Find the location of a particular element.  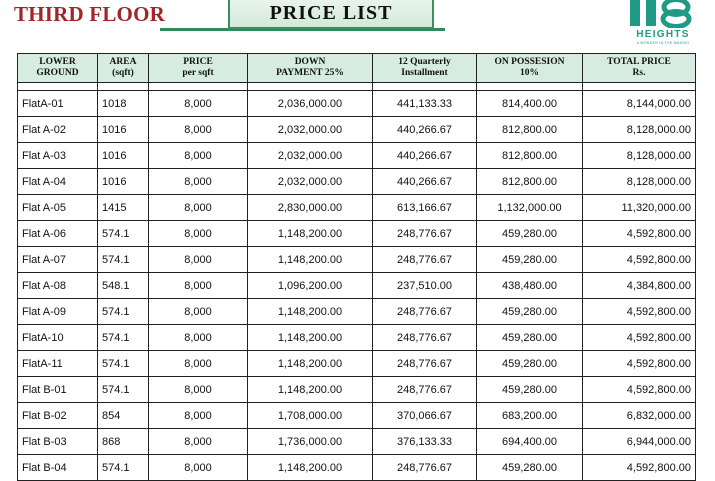

header-line: LOWER is located at coordinates (57, 62).